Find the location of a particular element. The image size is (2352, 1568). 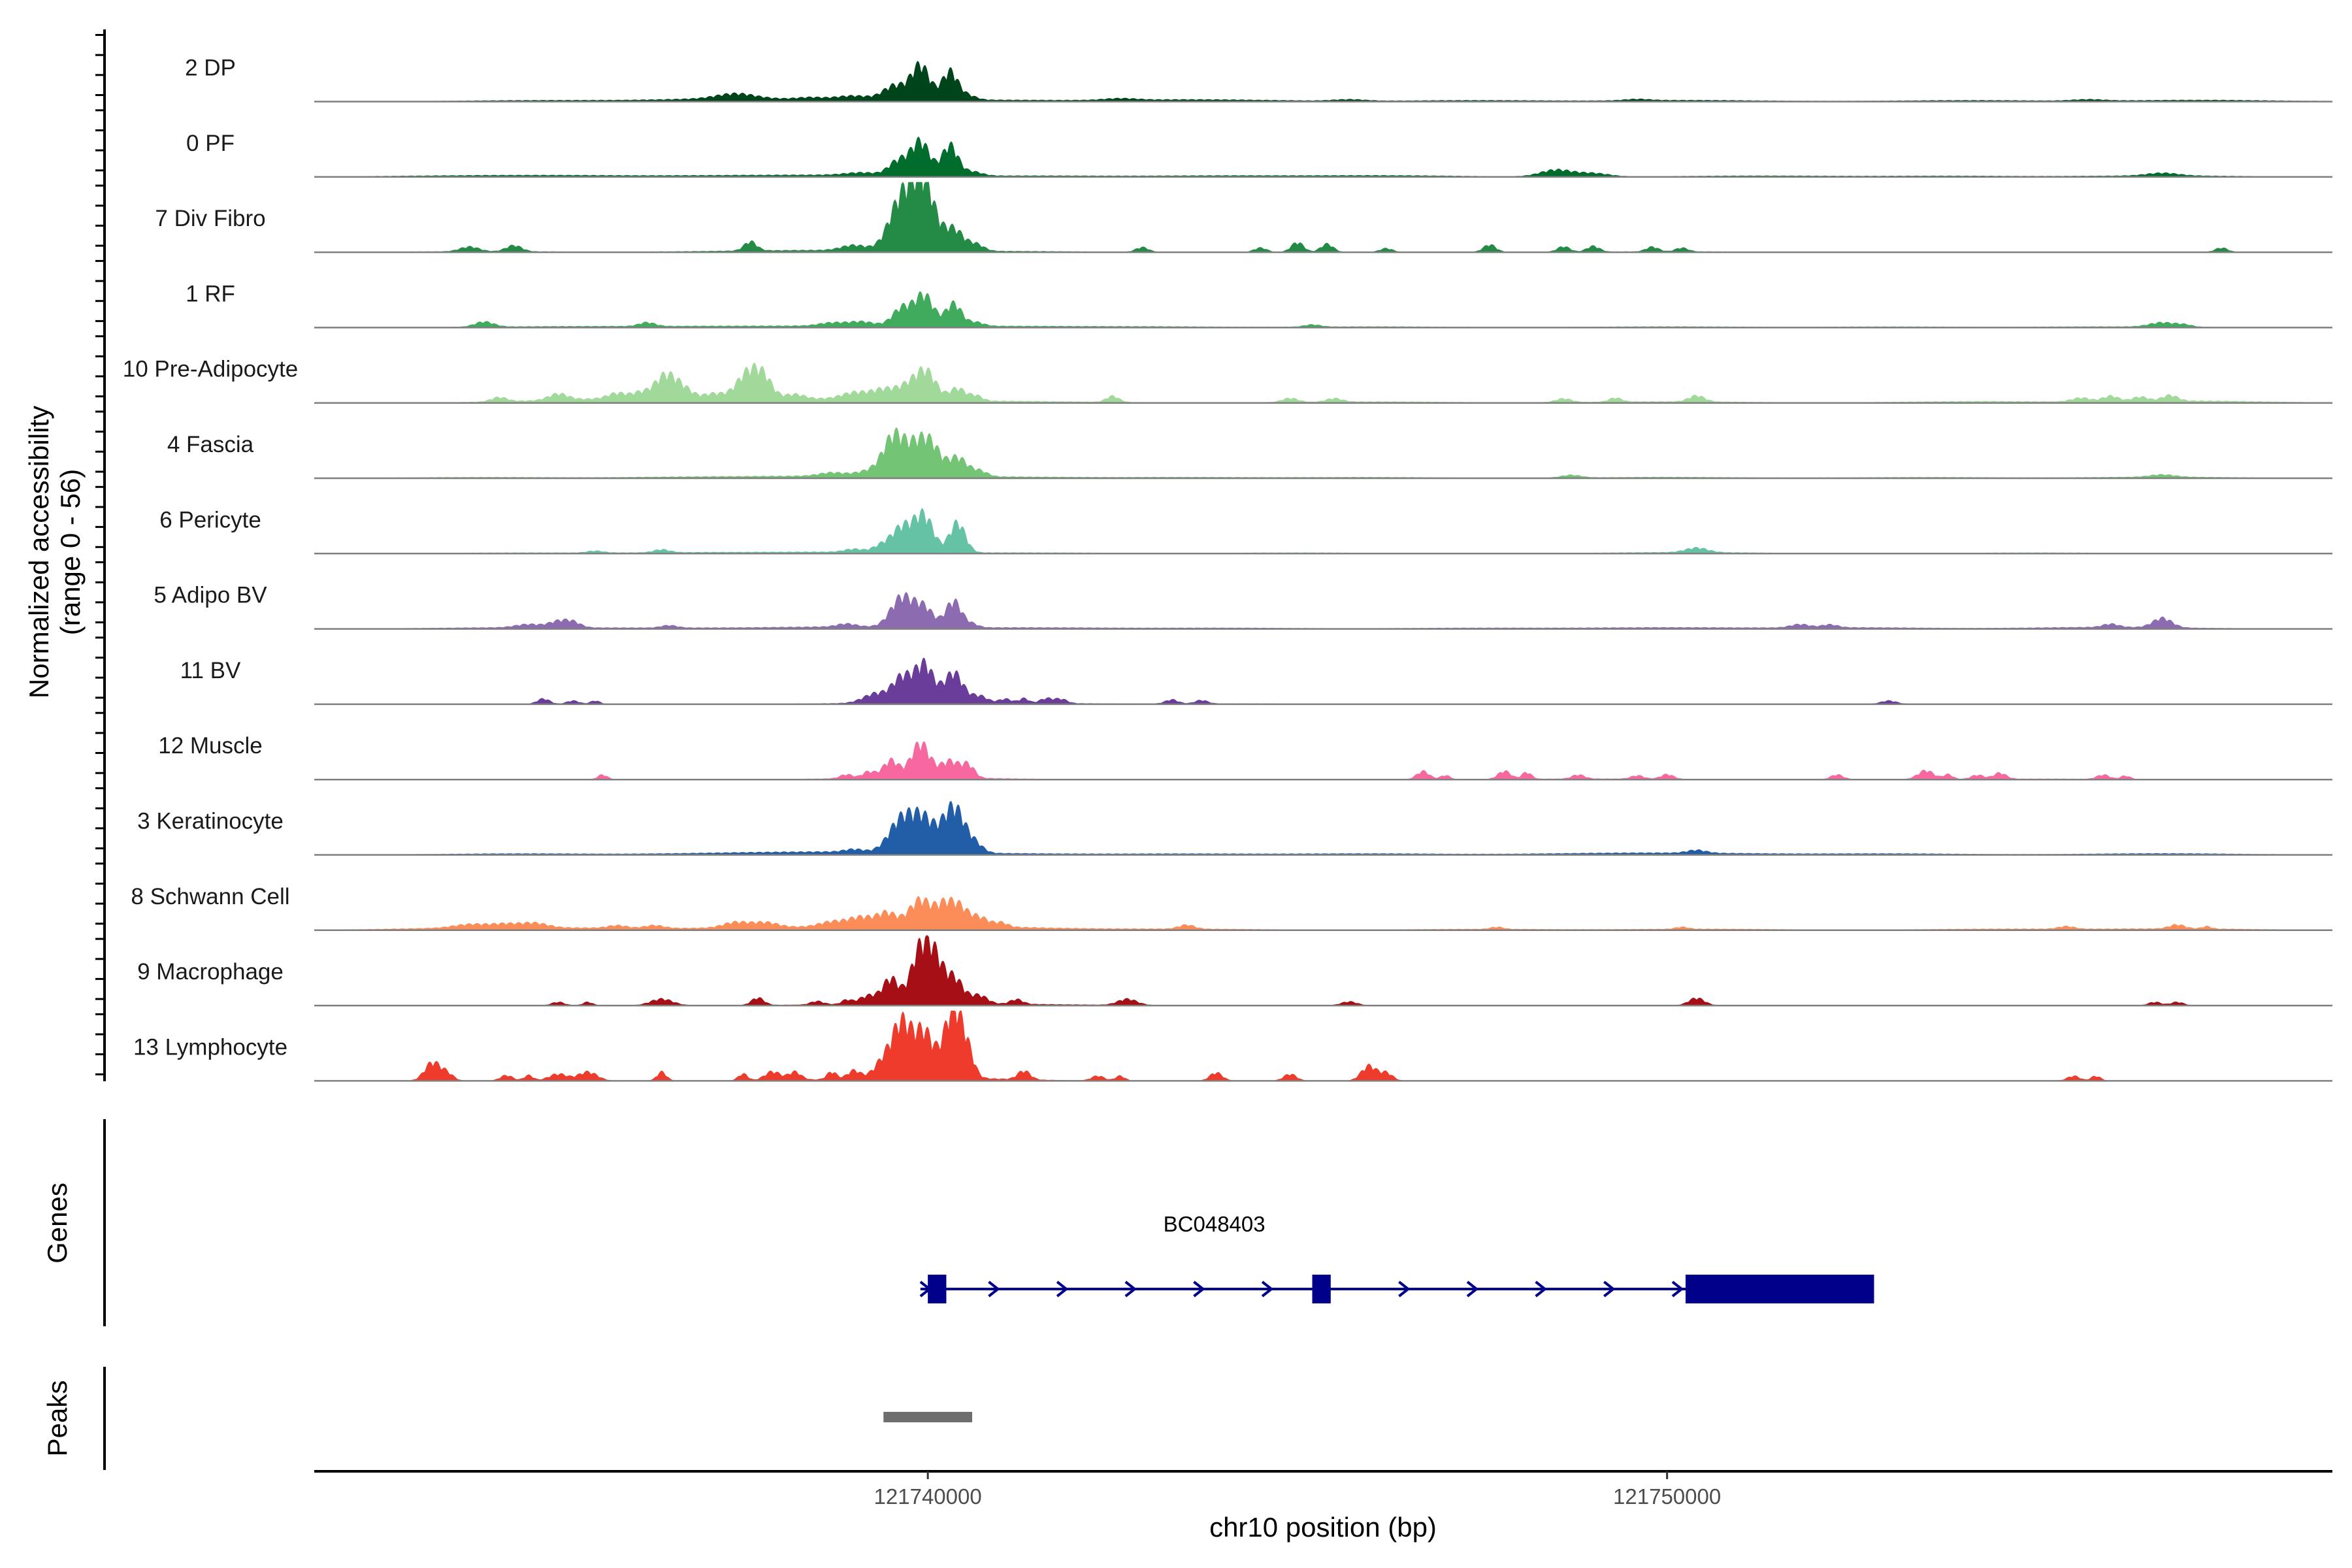

track-3-keratinocyte: 3 Keratinocyte is located at coordinates (1234, 828).